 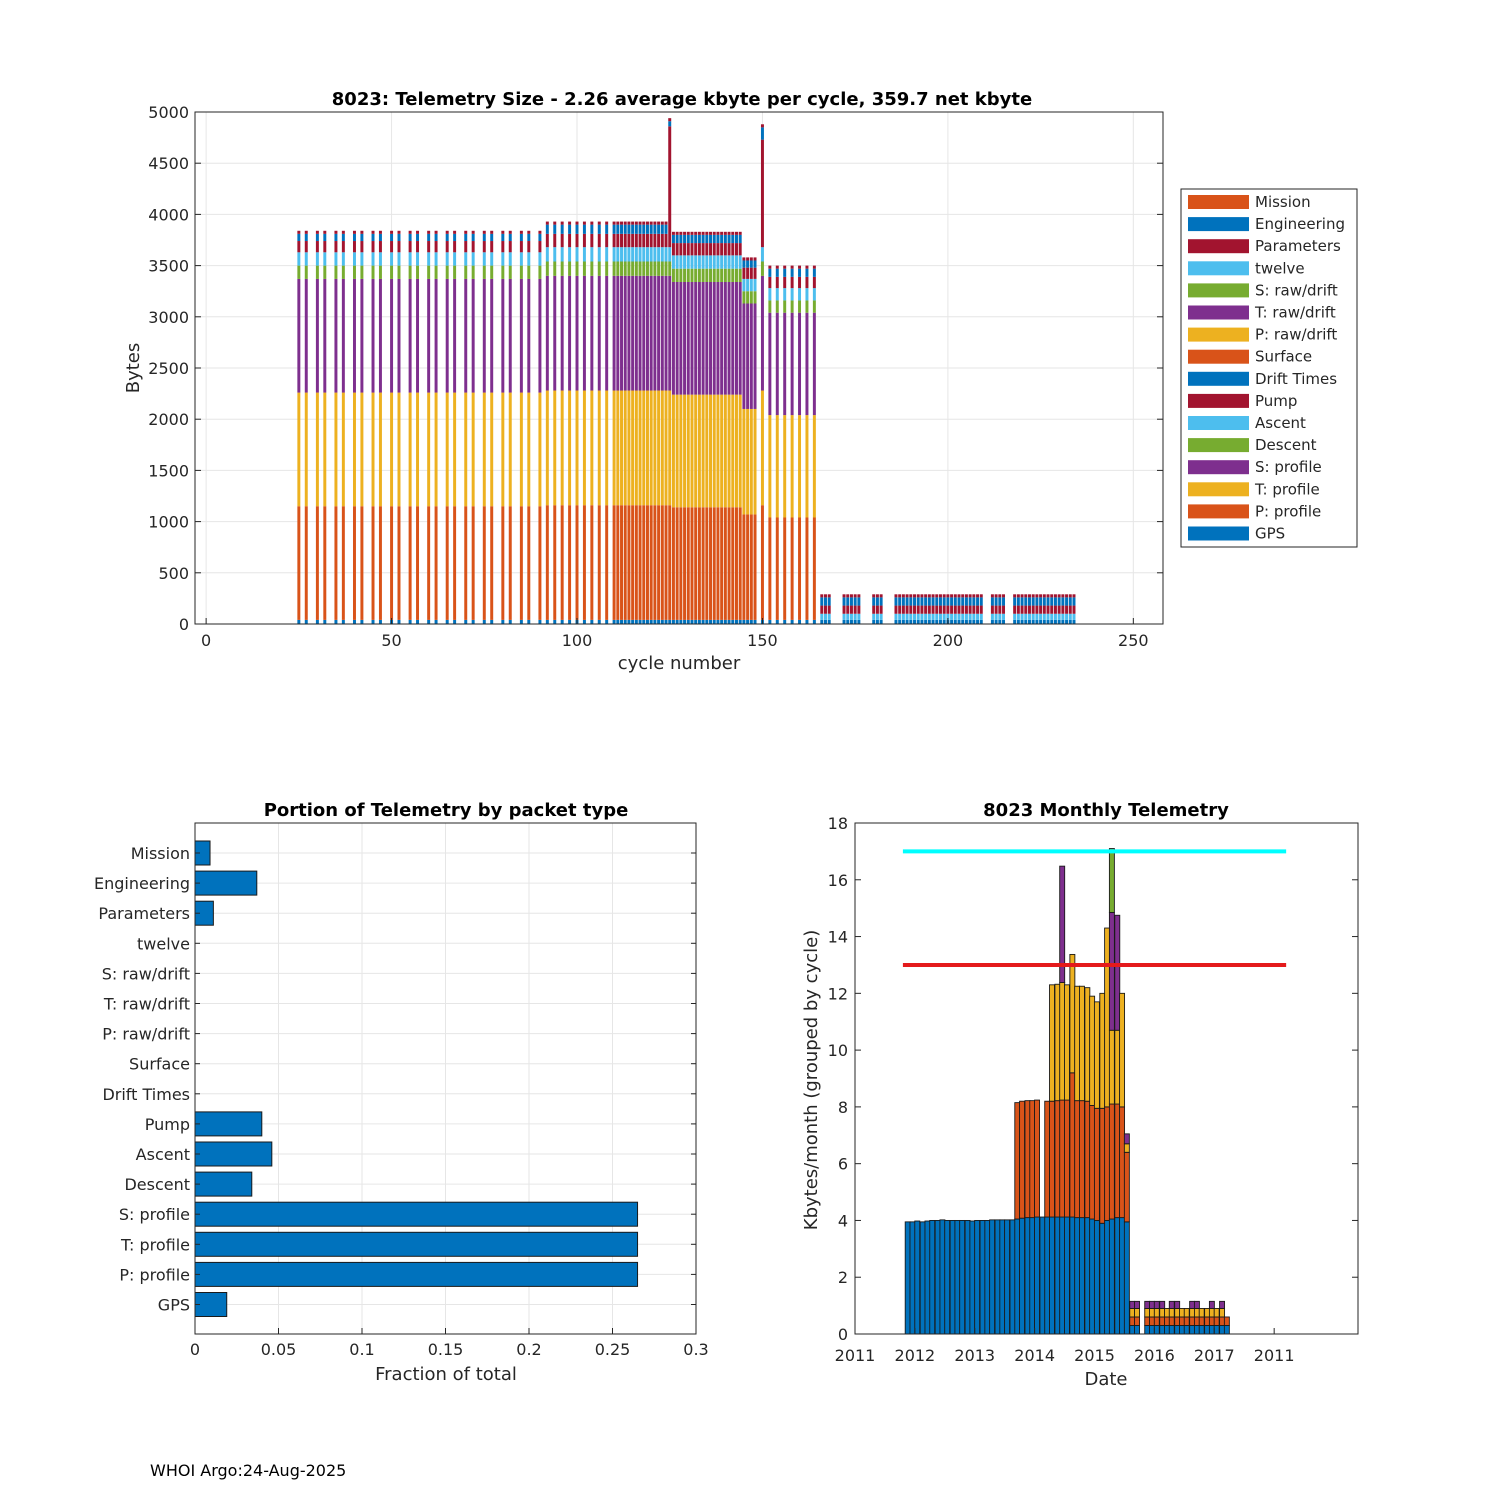 What do you see at coordinates (528, 1349) in the screenshot?
I see `x-tick-label: 0.2` at bounding box center [528, 1349].